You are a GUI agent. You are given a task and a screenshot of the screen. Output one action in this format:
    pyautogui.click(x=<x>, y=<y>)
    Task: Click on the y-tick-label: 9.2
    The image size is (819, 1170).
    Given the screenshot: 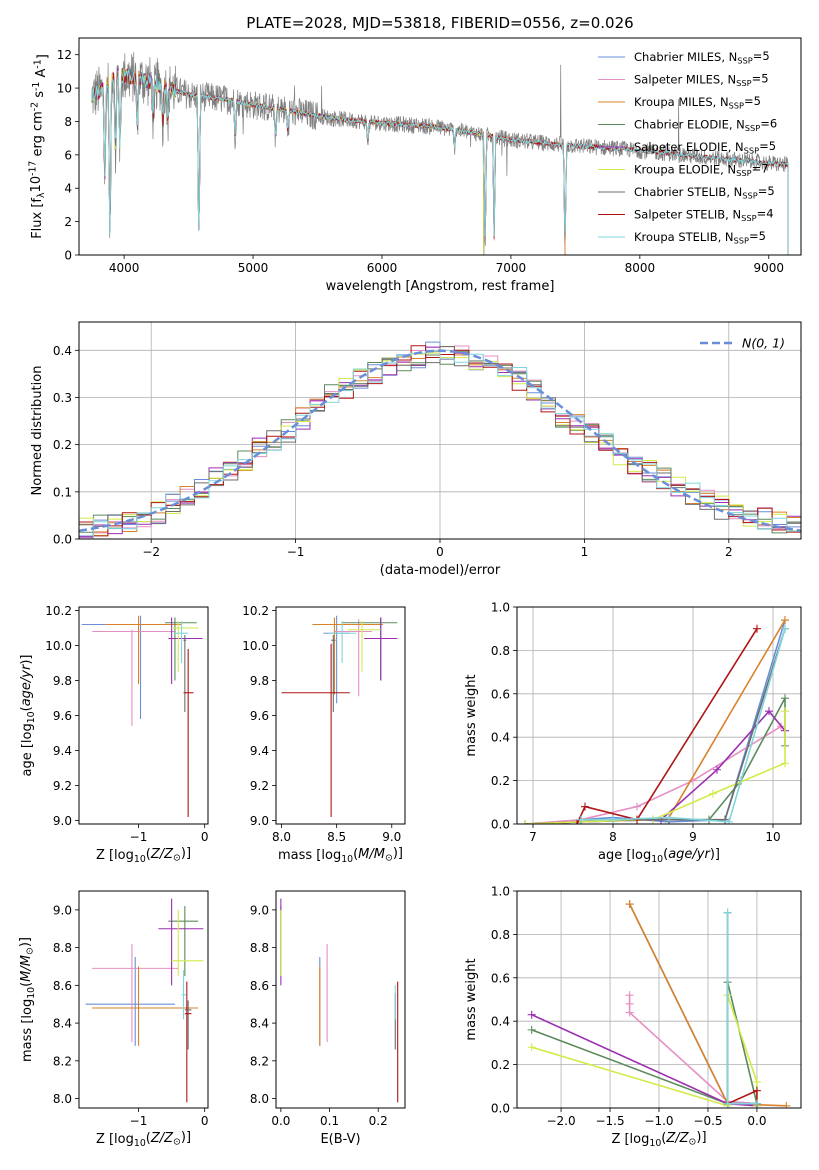 What is the action you would take?
    pyautogui.click(x=259, y=786)
    